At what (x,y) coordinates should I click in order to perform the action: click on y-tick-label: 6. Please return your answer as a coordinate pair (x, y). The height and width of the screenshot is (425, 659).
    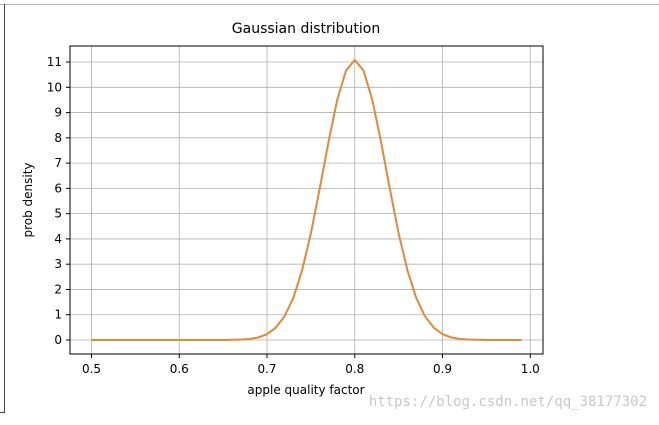
    Looking at the image, I should click on (58, 188).